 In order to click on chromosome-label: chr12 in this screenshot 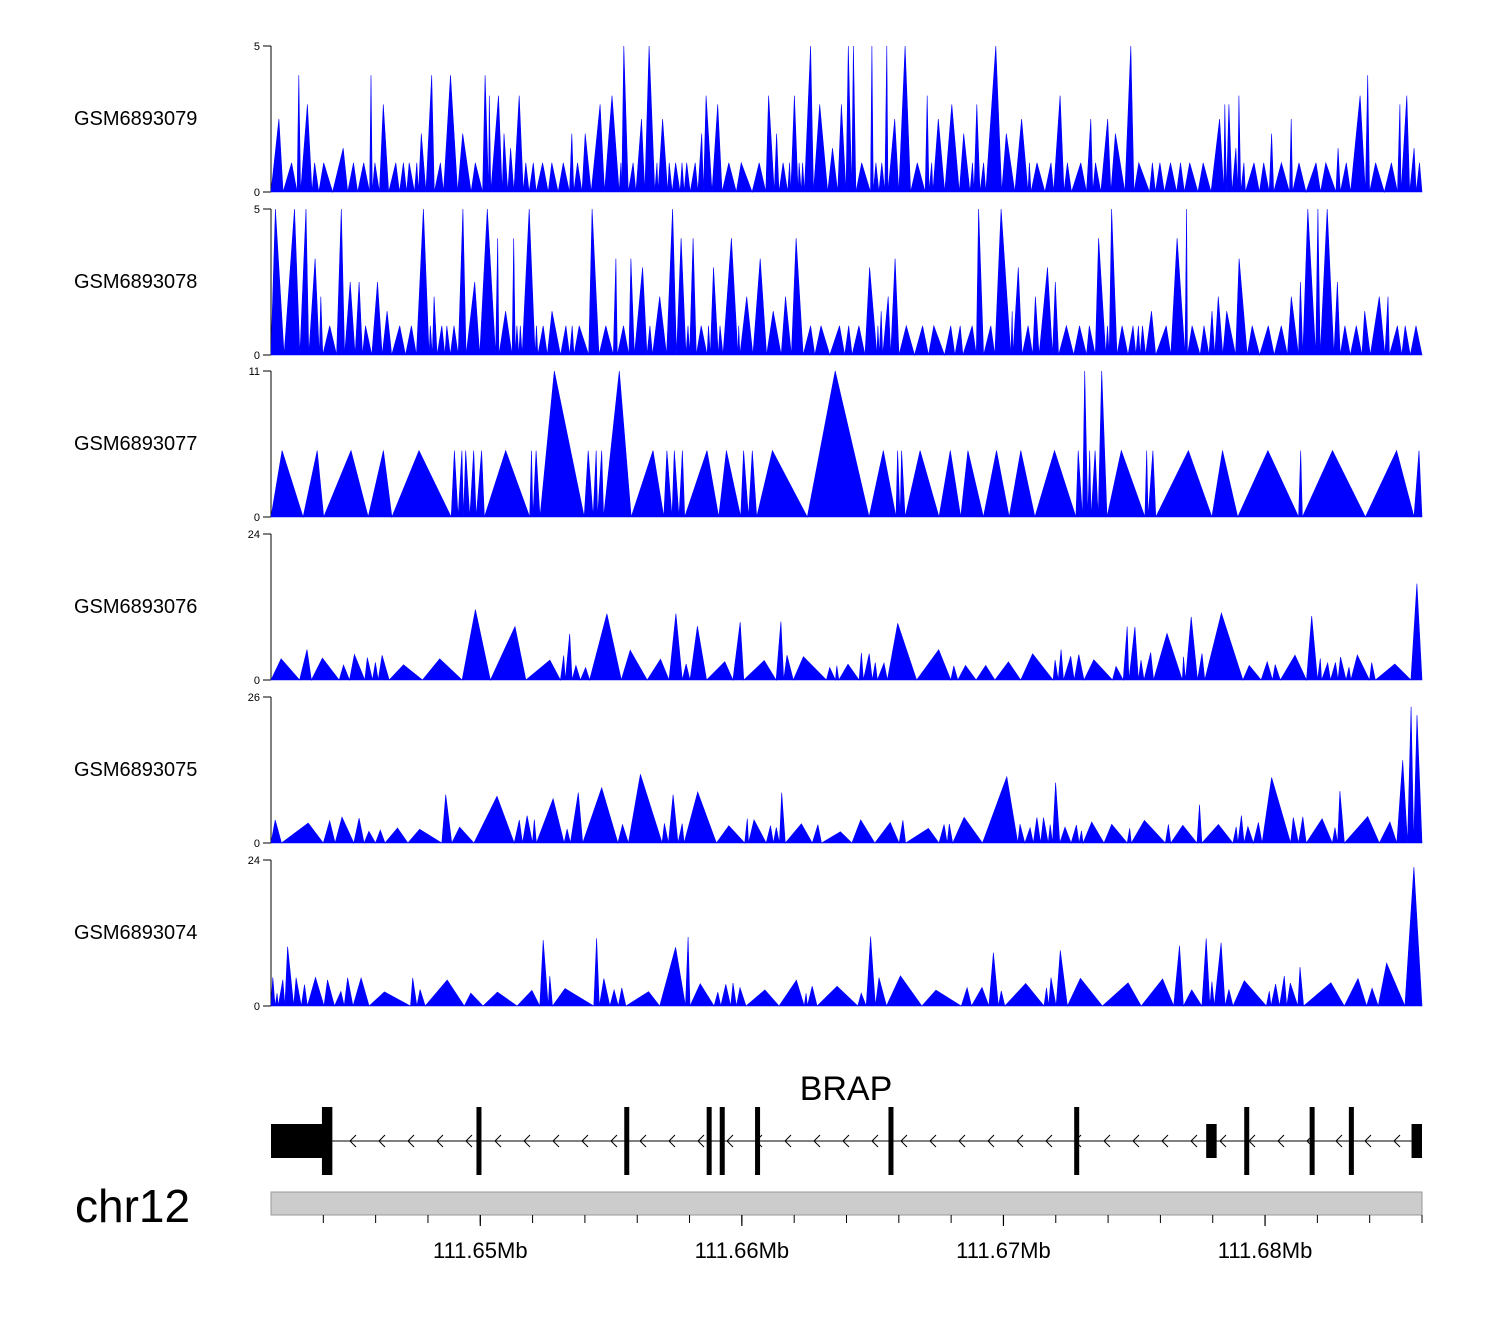, I will do `click(132, 1206)`.